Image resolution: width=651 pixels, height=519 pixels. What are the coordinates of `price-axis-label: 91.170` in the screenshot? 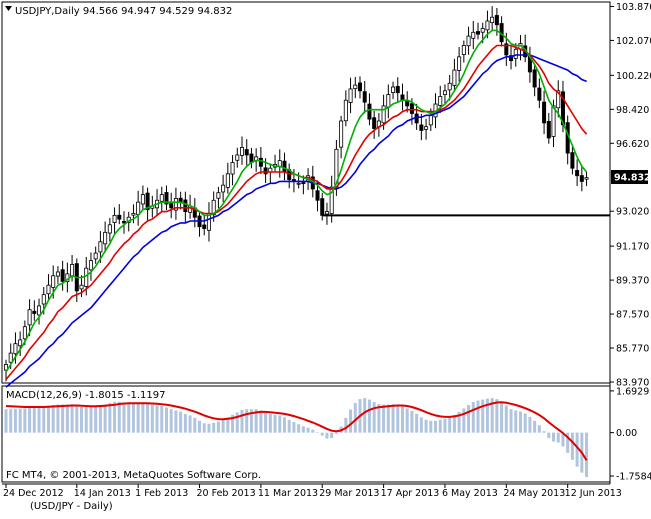 It's located at (632, 247).